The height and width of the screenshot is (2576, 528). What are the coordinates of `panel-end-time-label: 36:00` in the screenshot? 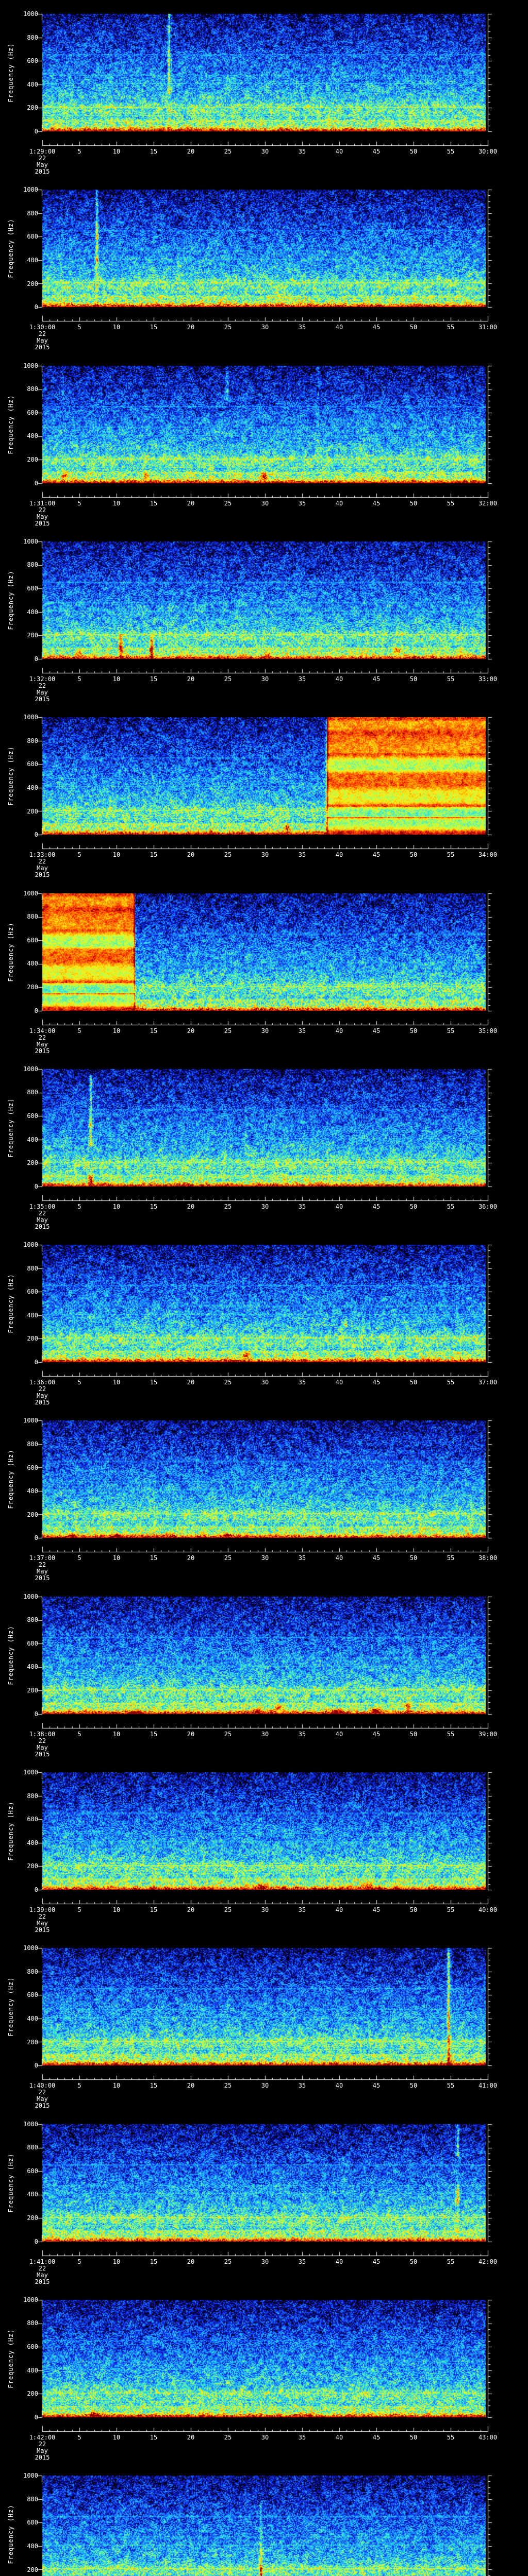 It's located at (488, 1206).